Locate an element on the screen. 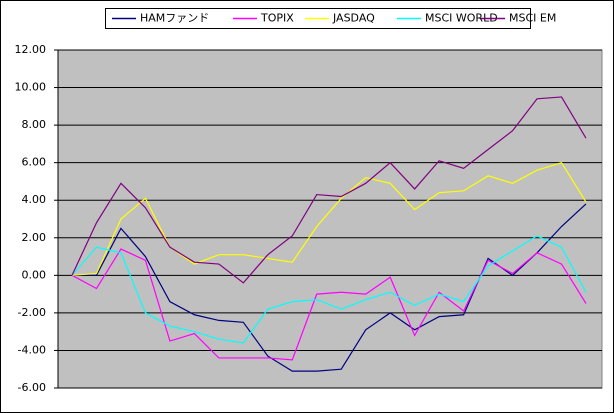 The width and height of the screenshot is (614, 413). y-tick-label: -2.00 is located at coordinates (32, 312).